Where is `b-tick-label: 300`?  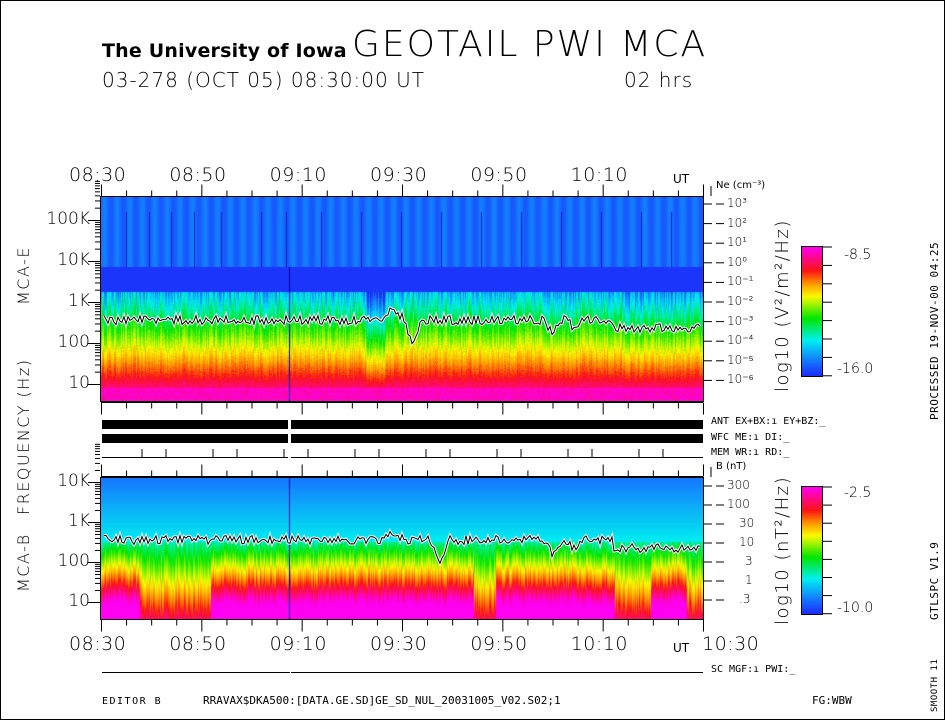
b-tick-label: 300 is located at coordinates (738, 485).